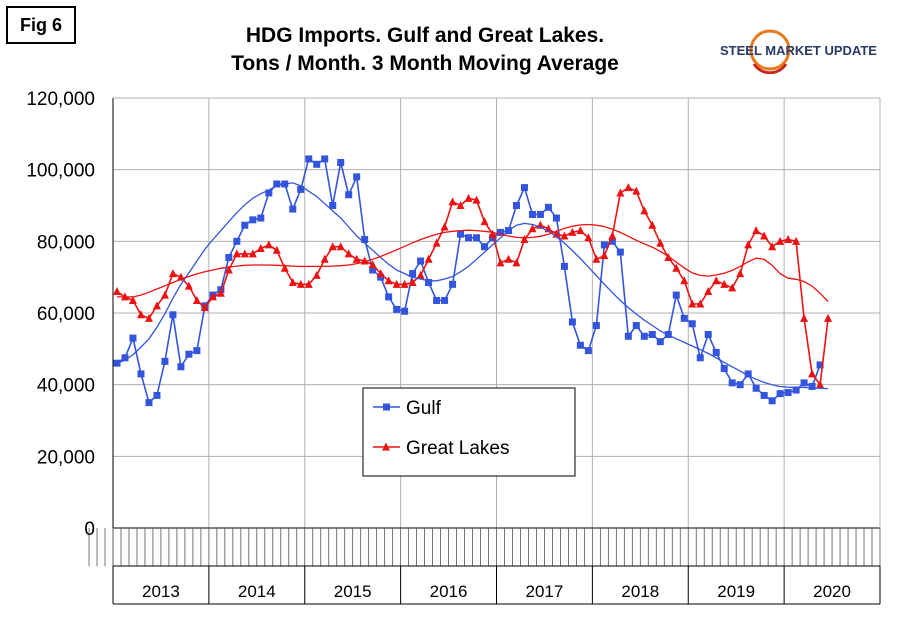 This screenshot has width=910, height=622. What do you see at coordinates (736, 591) in the screenshot?
I see `year-label: 2019` at bounding box center [736, 591].